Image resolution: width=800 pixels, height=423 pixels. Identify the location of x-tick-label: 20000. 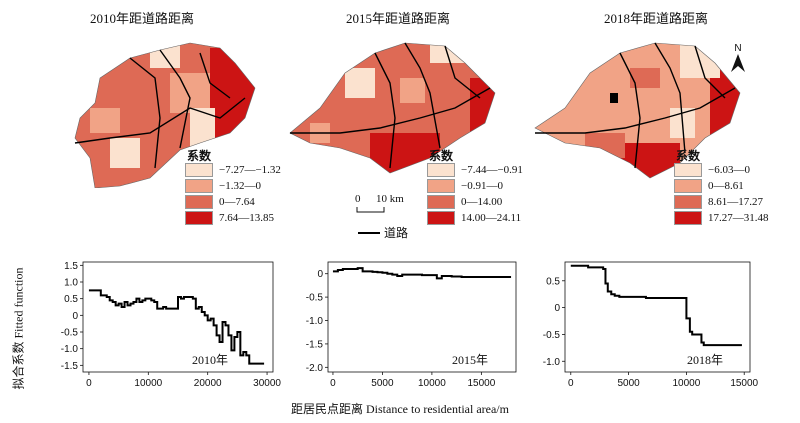
(208, 383).